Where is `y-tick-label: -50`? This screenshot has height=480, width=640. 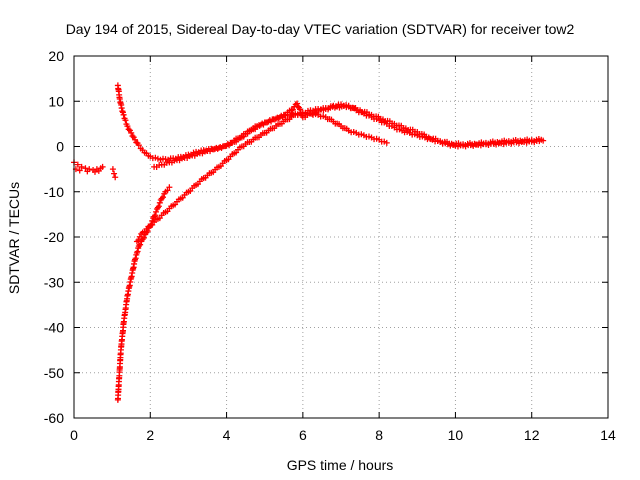
y-tick-label: -50 is located at coordinates (54, 373).